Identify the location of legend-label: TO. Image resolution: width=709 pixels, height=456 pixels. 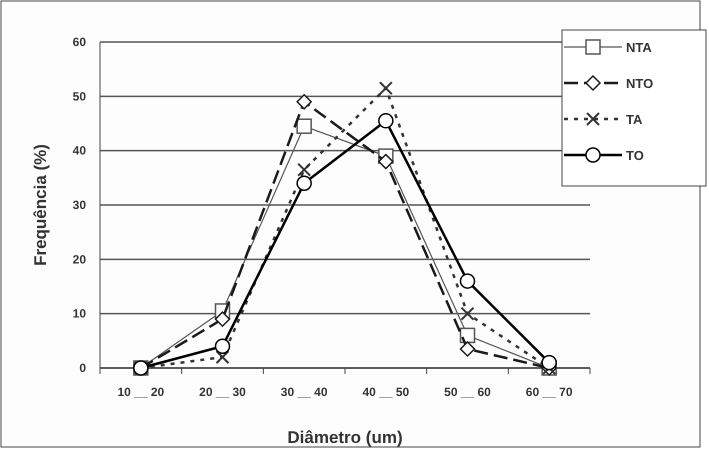
(635, 155).